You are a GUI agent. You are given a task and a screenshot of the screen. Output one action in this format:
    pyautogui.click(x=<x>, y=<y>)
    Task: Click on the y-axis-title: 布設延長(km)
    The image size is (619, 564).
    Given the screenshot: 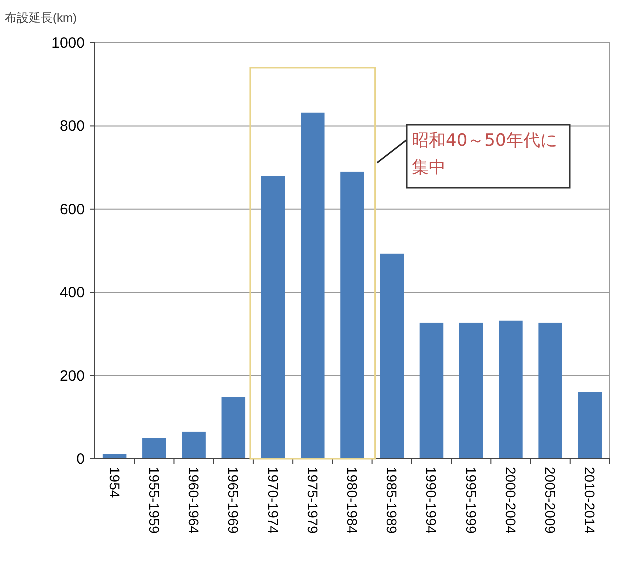 What is the action you would take?
    pyautogui.click(x=41, y=18)
    